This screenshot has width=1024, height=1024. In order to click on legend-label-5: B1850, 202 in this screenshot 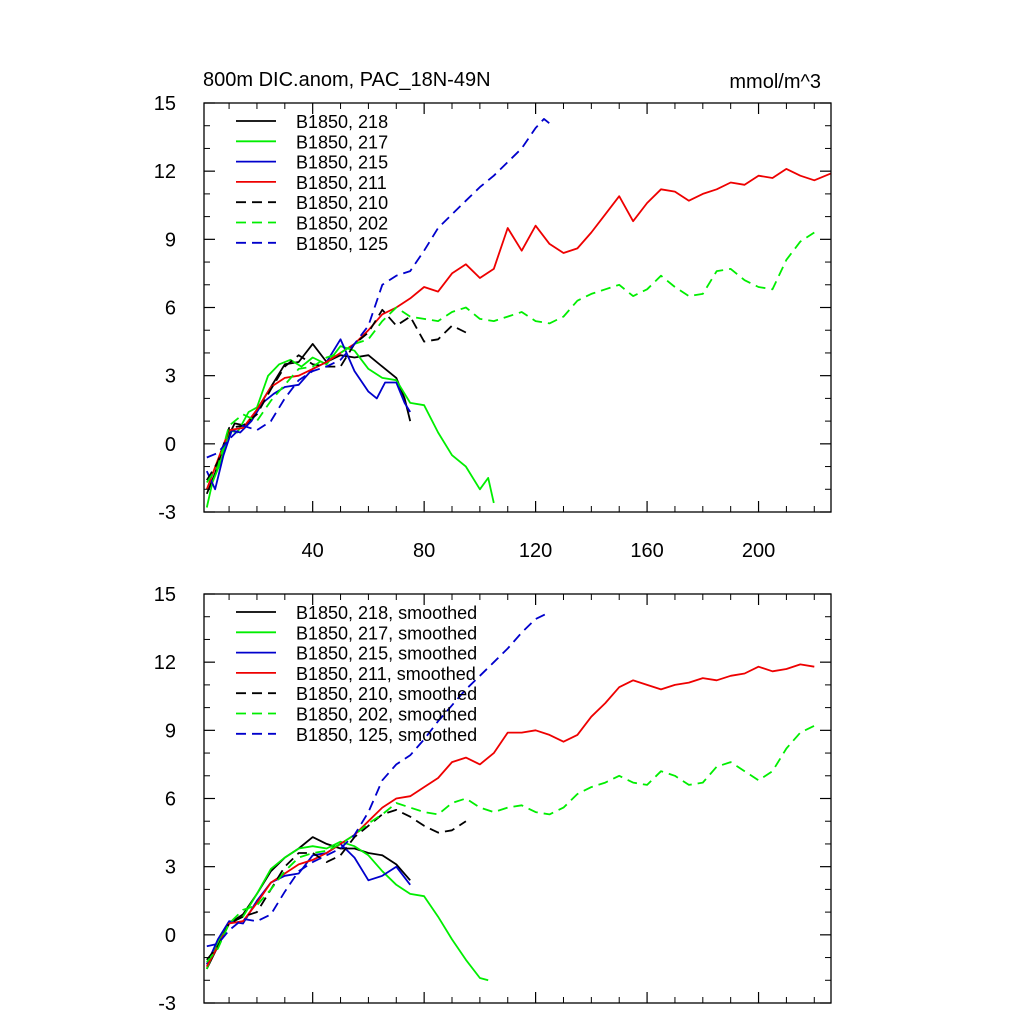, I will do `click(342, 224)`.